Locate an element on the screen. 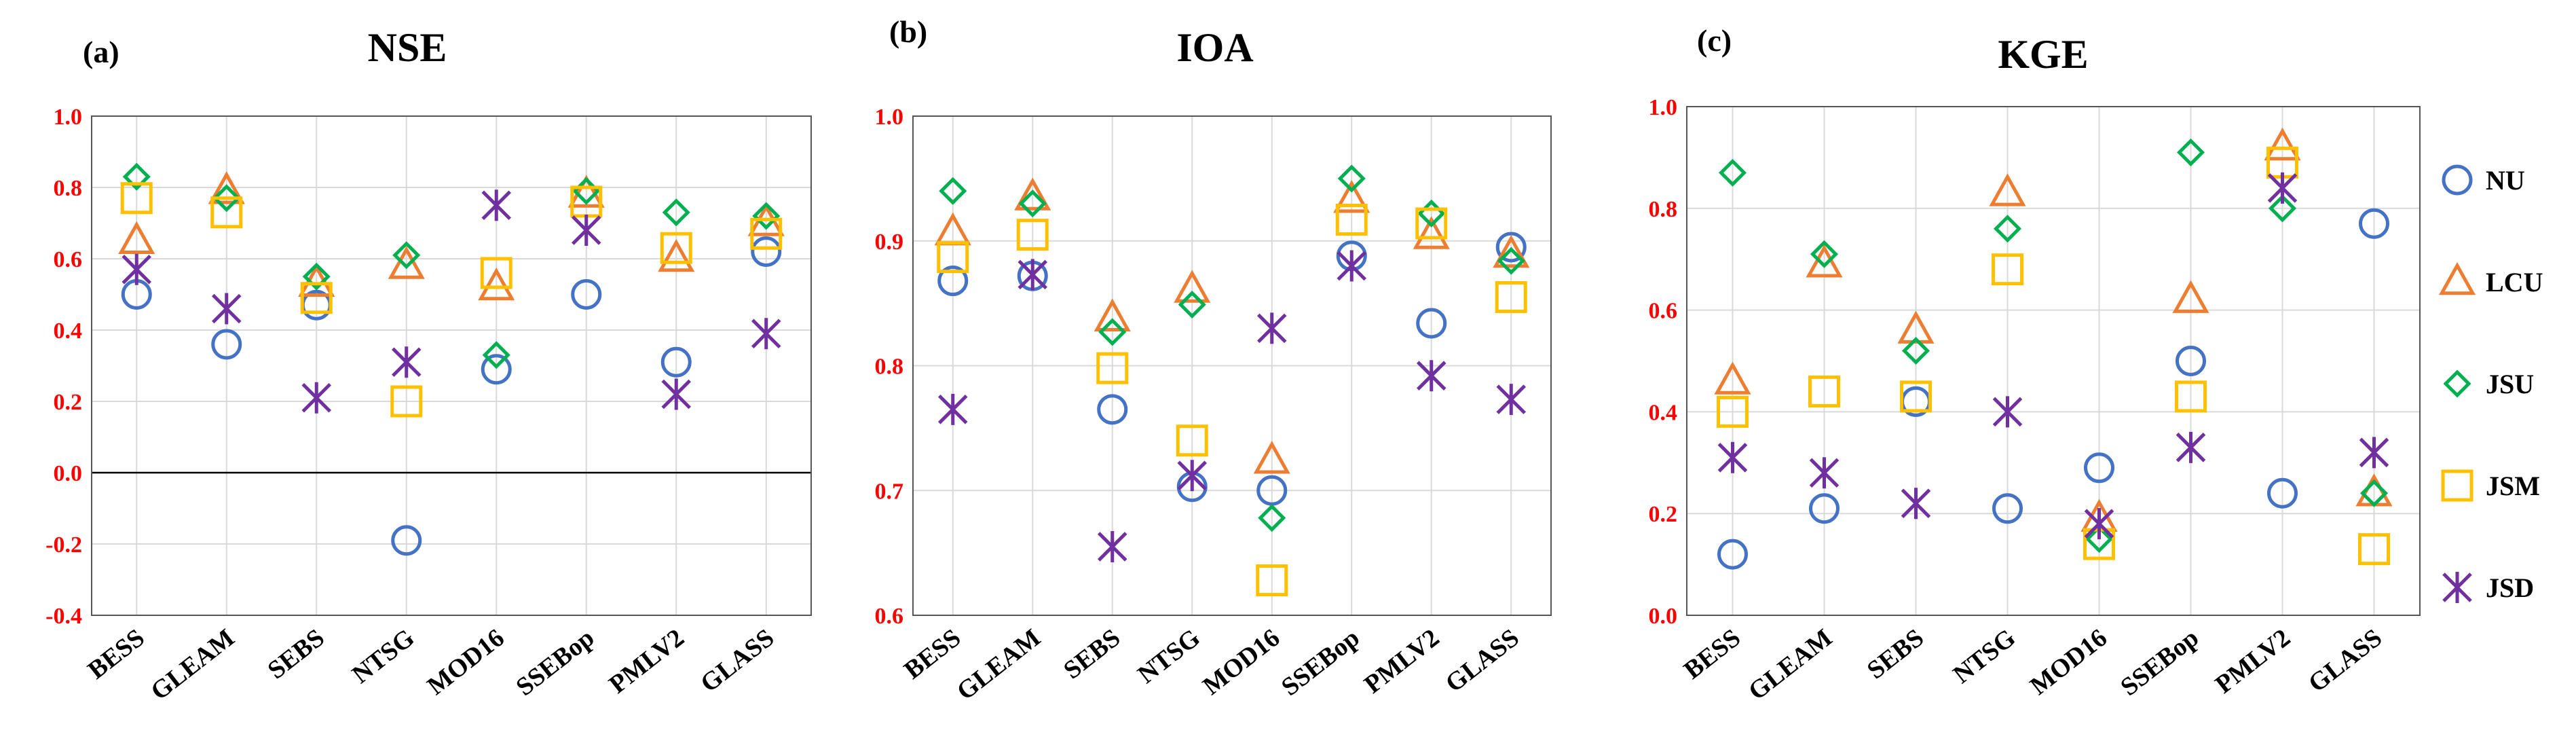  legend-marker-lcu is located at coordinates (2457, 278).